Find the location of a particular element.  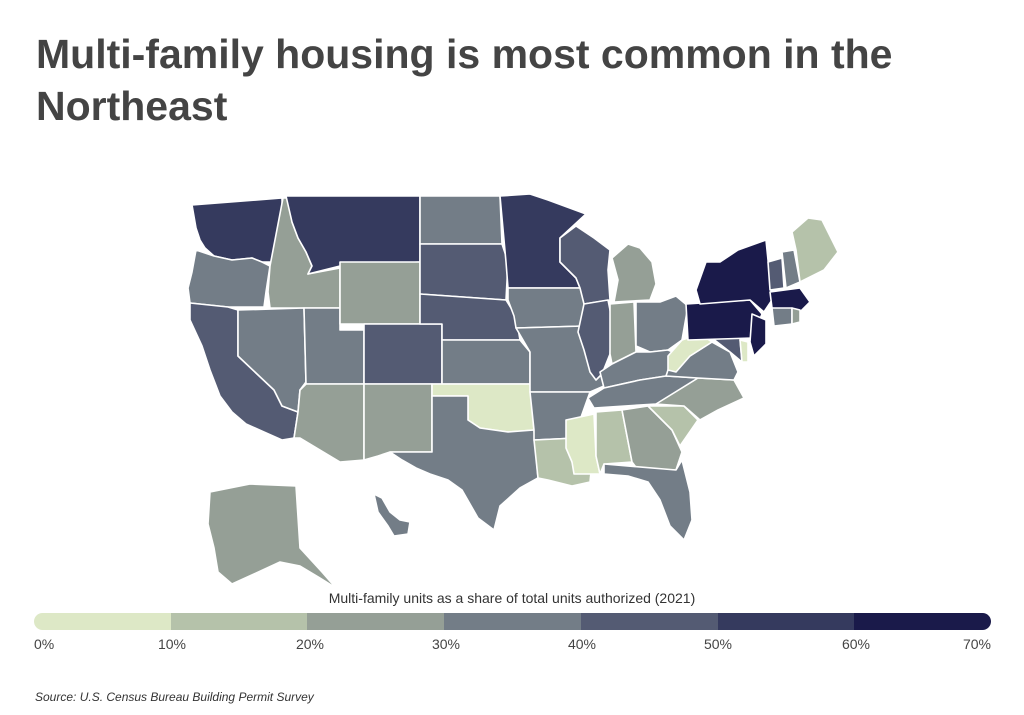

state-sd is located at coordinates (464, 272).